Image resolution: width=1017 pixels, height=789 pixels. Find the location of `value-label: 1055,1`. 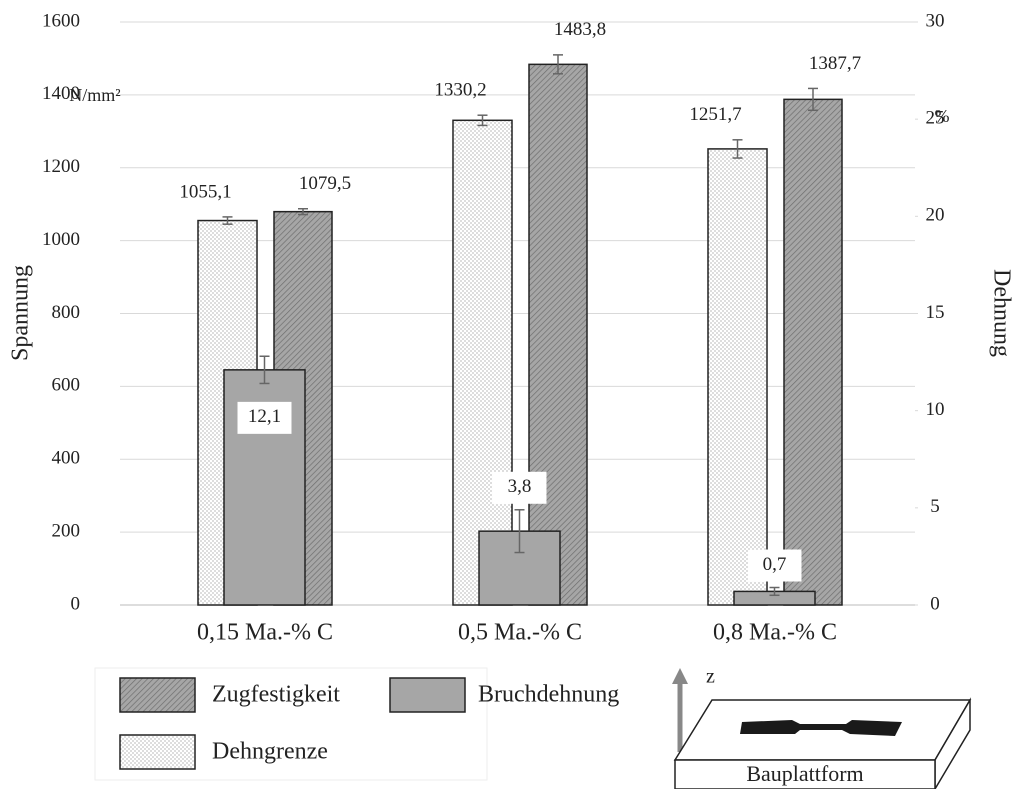

value-label: 1055,1 is located at coordinates (205, 191).